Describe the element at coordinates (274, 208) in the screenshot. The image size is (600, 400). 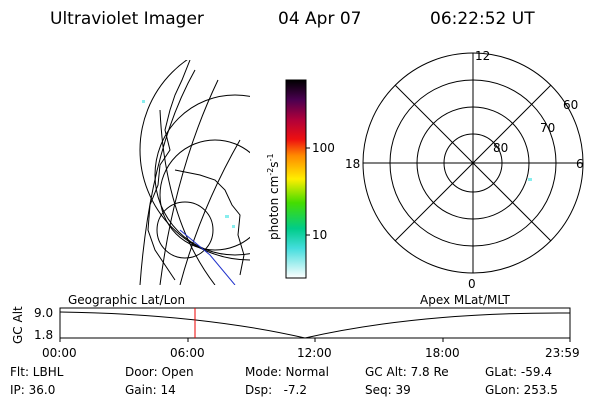
I see `label-part: photon cm` at that location.